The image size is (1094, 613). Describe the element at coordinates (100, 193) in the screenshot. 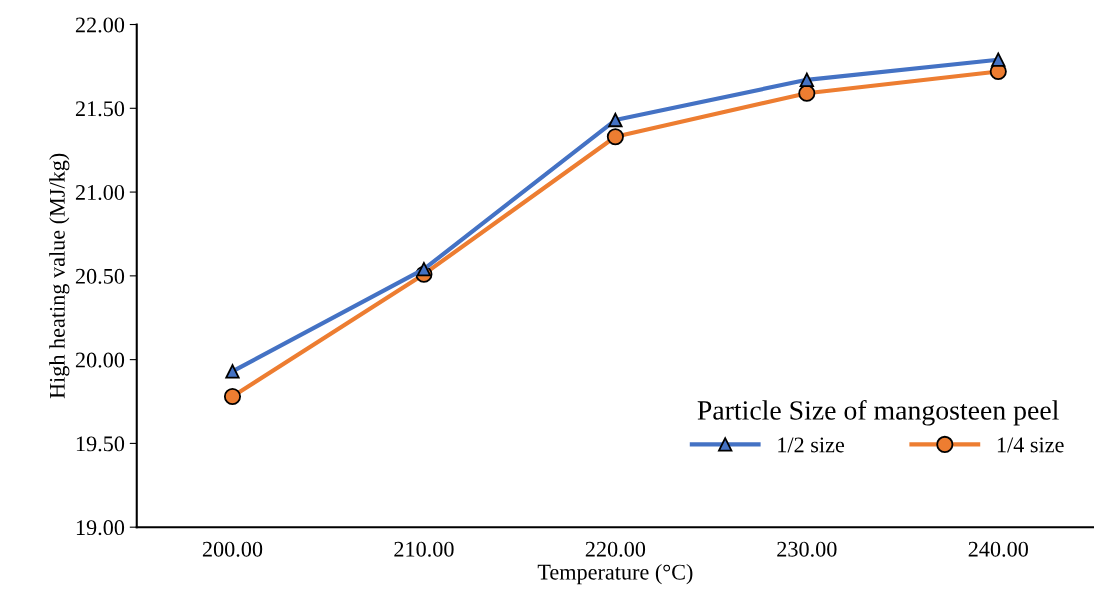

I see `y-tick-label: 21.00` at that location.